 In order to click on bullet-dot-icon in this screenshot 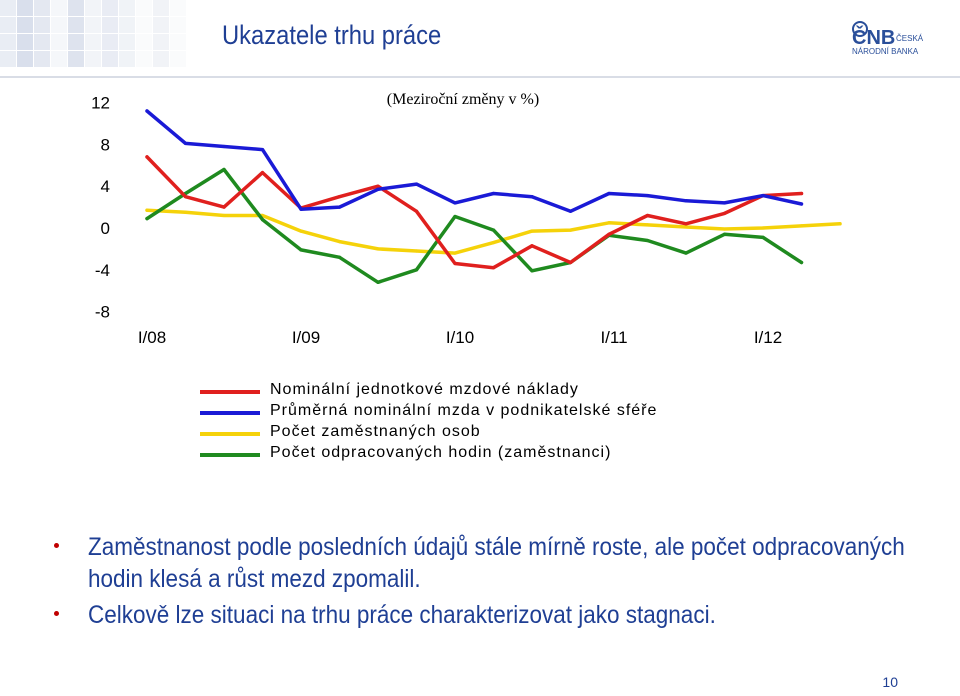, I will do `click(56, 545)`.